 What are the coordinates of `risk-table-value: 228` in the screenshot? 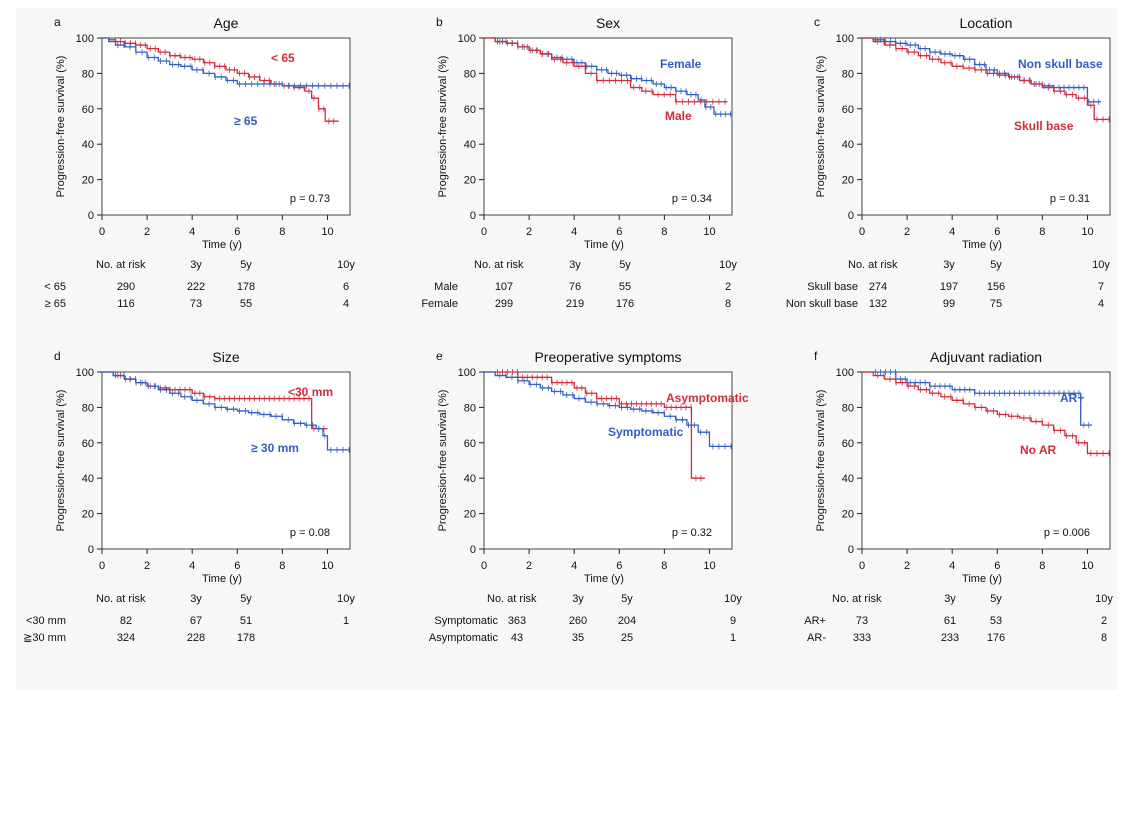 It's located at (196, 638).